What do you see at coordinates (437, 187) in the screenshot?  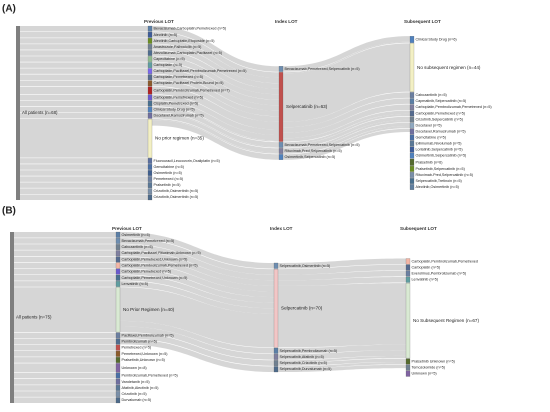 I see `node-subsequent-label: Alectinib,Osimertinib (n=5)` at bounding box center [437, 187].